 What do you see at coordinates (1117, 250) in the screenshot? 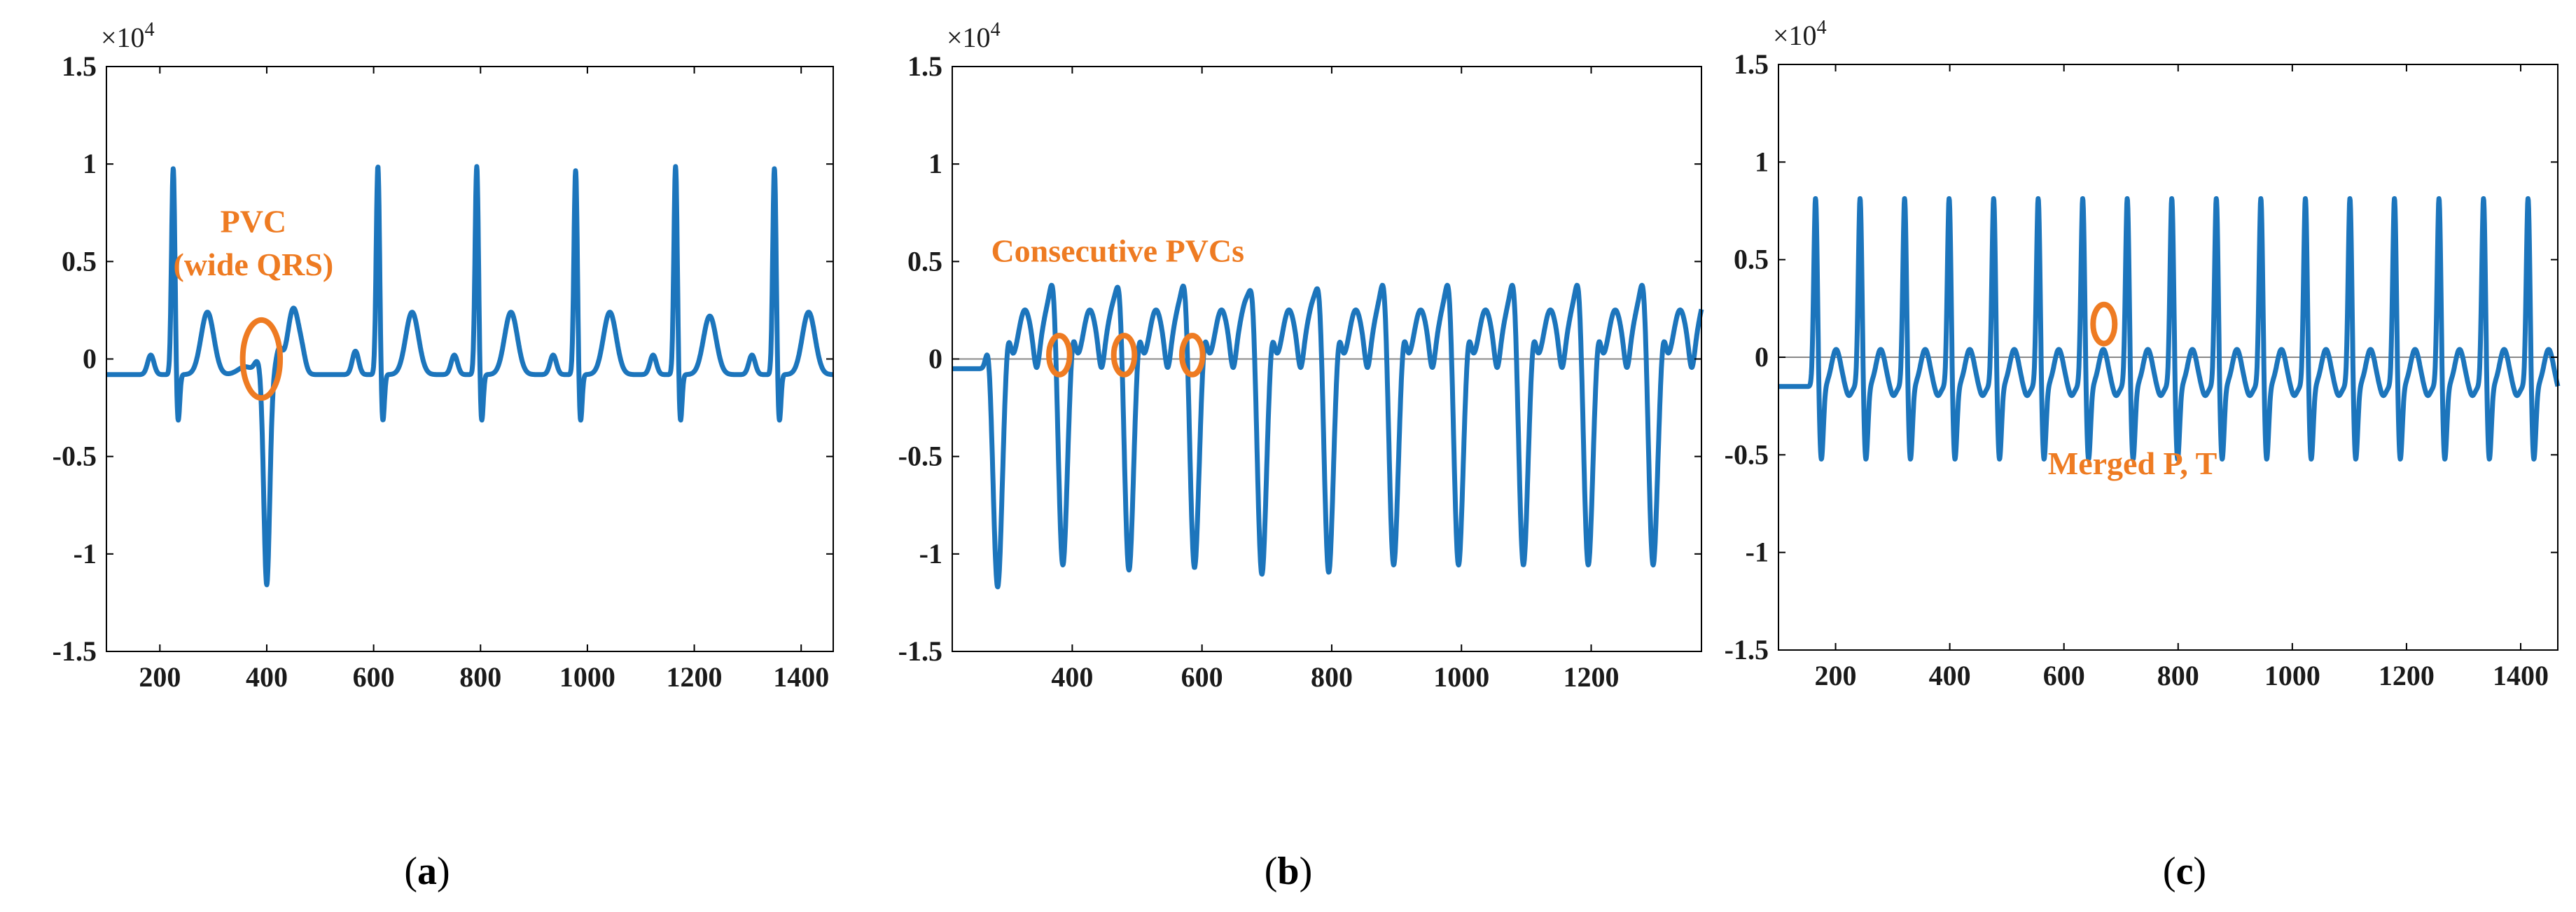
I see `annotation-text: Consecutive PVCs` at bounding box center [1117, 250].